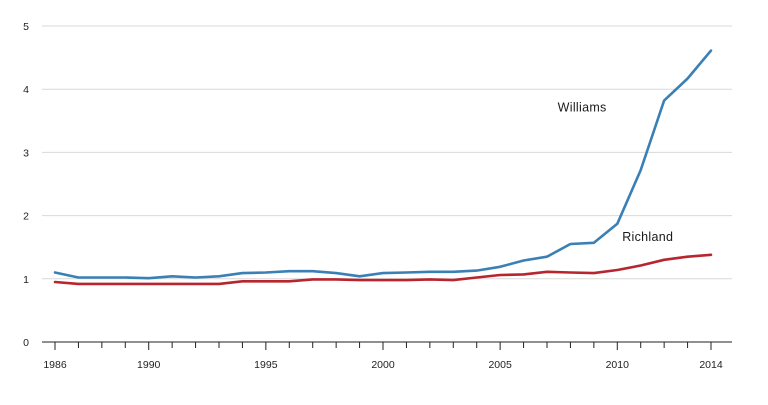 The height and width of the screenshot is (405, 768). I want to click on x-tick-label-1995: 1995, so click(266, 365).